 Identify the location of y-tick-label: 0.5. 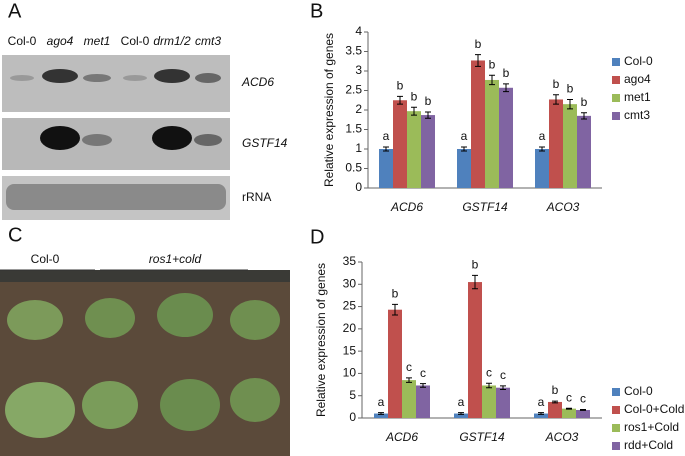
(353, 168).